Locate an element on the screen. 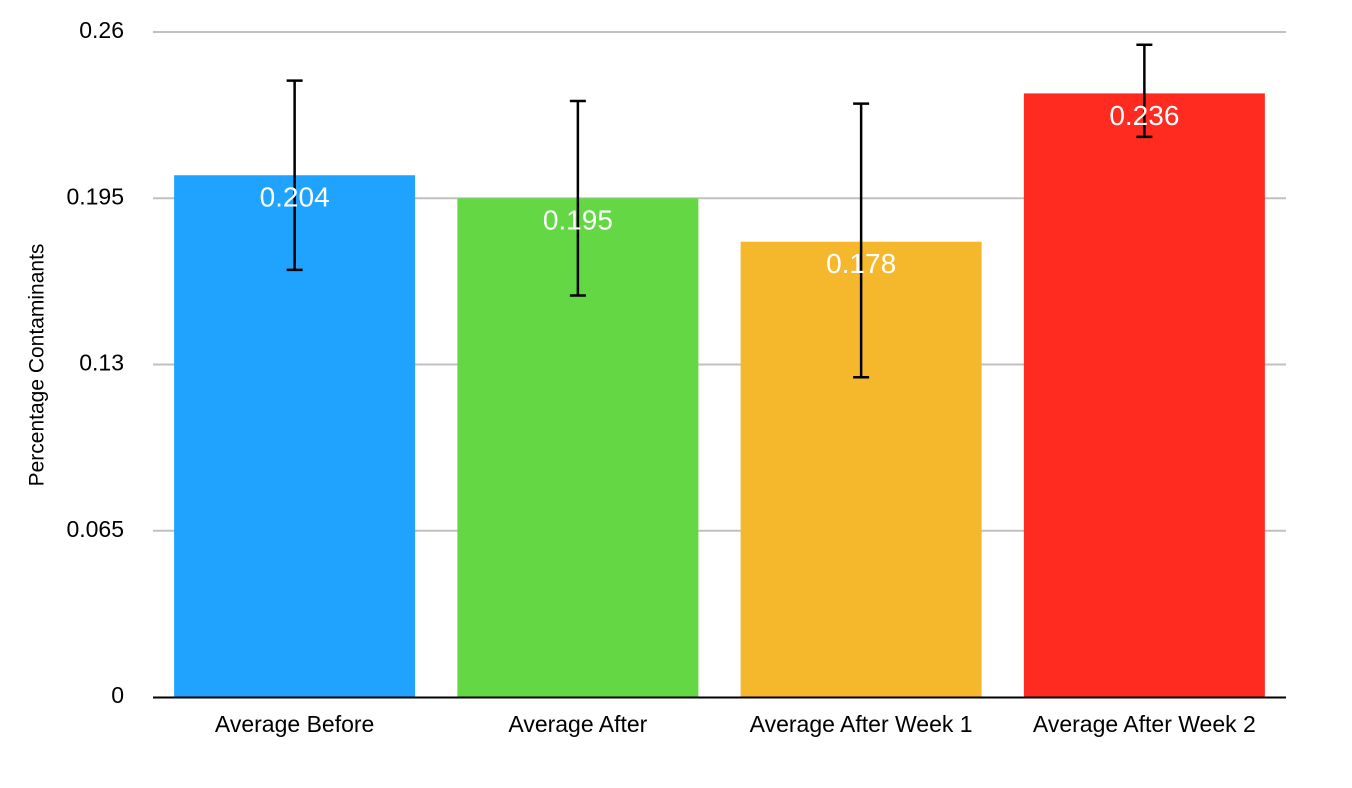 The width and height of the screenshot is (1352, 788). y-axis-title: Percentage Contaminants is located at coordinates (37, 365).